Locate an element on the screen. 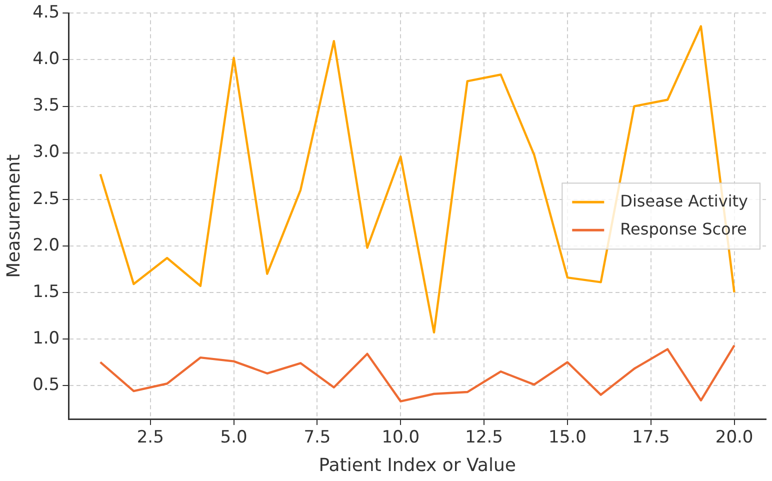  y-tick-label: 0.5 is located at coordinates (46, 384).